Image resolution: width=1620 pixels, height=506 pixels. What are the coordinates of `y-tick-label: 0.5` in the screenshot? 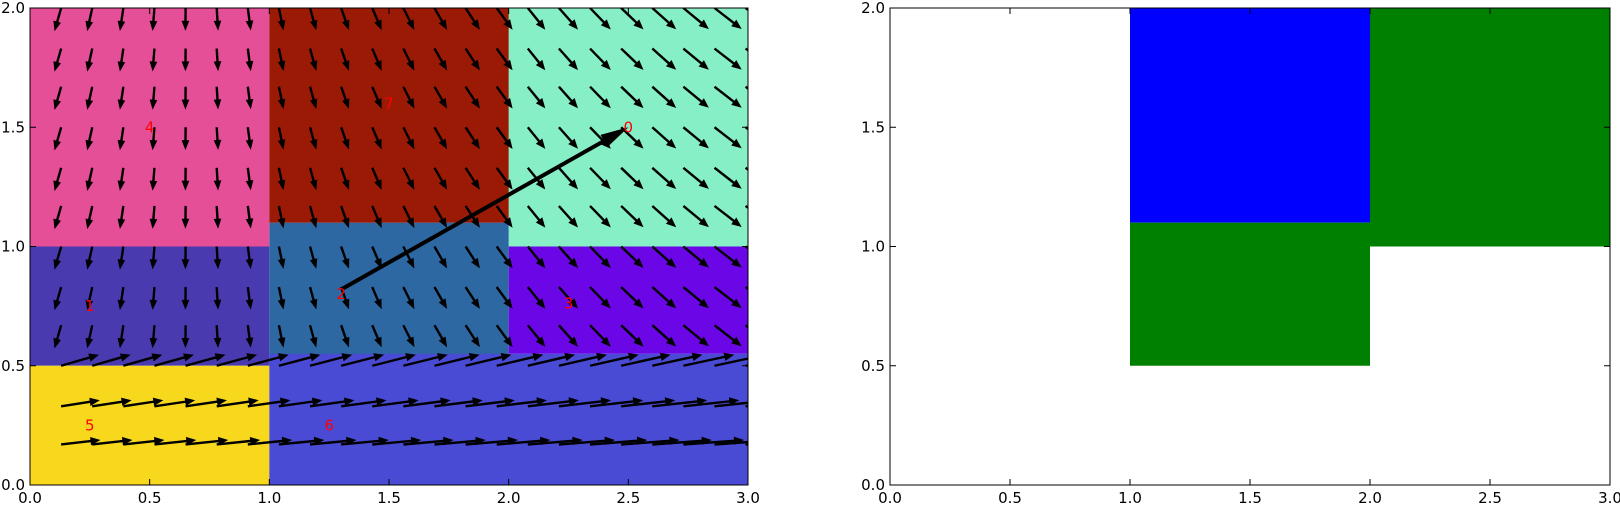 It's located at (873, 366).